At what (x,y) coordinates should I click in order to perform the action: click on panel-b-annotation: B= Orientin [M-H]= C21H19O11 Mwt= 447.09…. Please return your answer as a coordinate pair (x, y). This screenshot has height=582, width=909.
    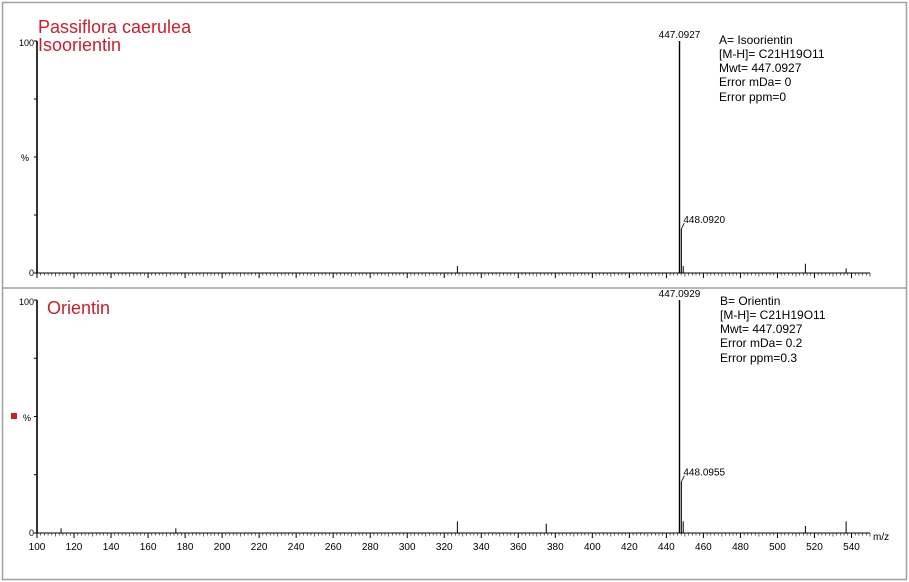
    Looking at the image, I should click on (773, 329).